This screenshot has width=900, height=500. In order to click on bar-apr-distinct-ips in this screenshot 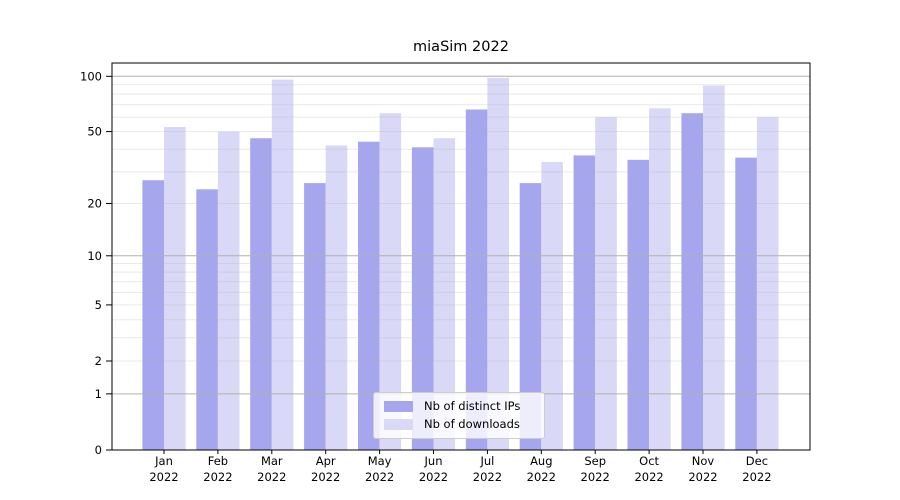, I will do `click(315, 316)`.